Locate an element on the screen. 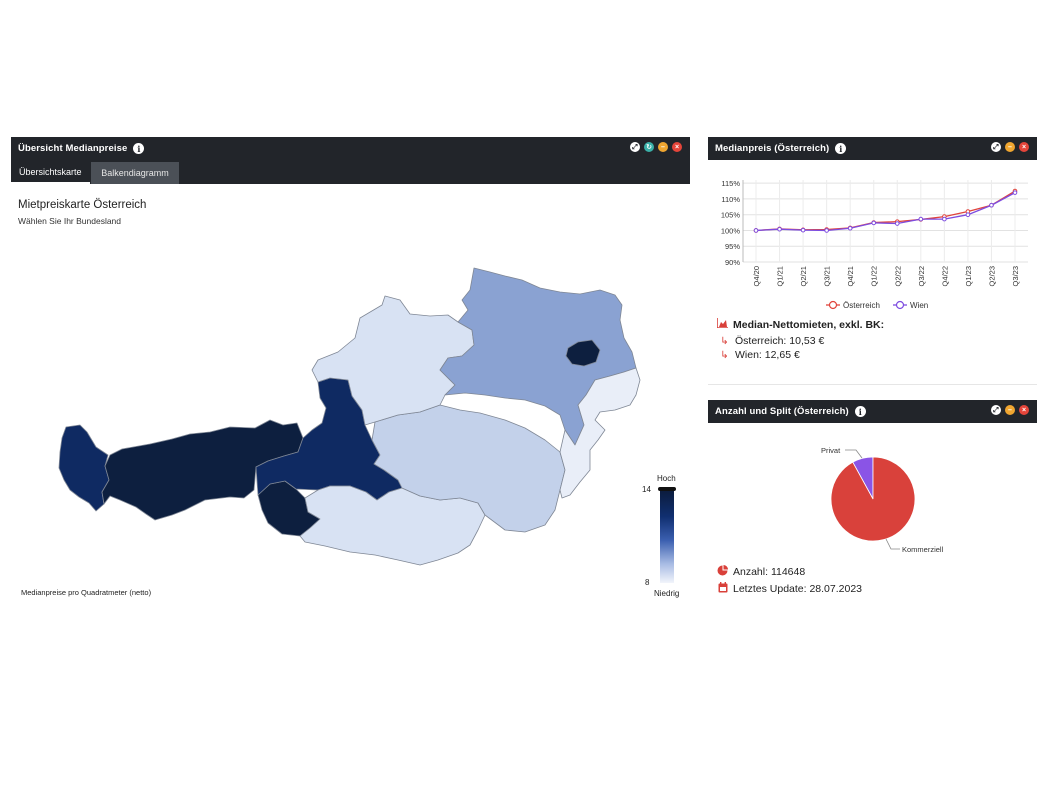 Image resolution: width=1050 pixels, height=800 pixels. line-panel-header: Medianpreis (Österreich) i ⤢ – × is located at coordinates (872, 148).